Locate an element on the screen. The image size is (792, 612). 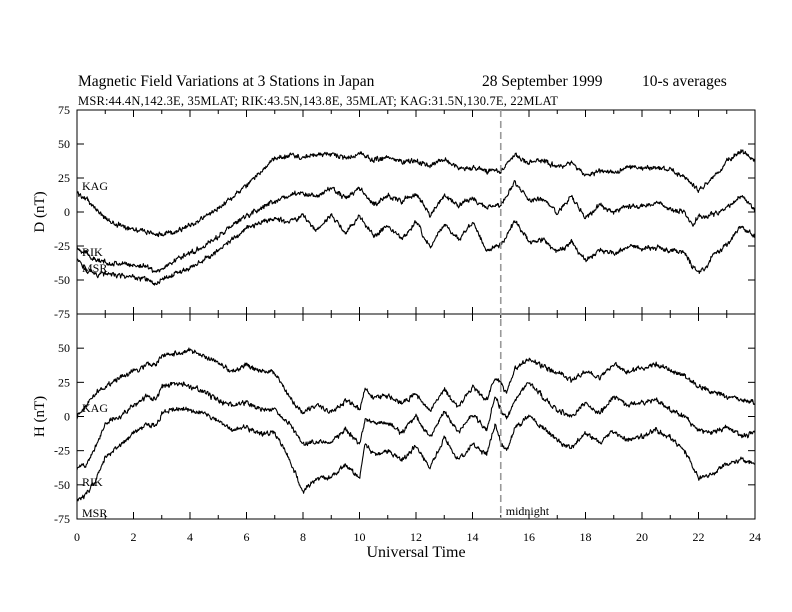
x-tick-label: 8 is located at coordinates (303, 537).